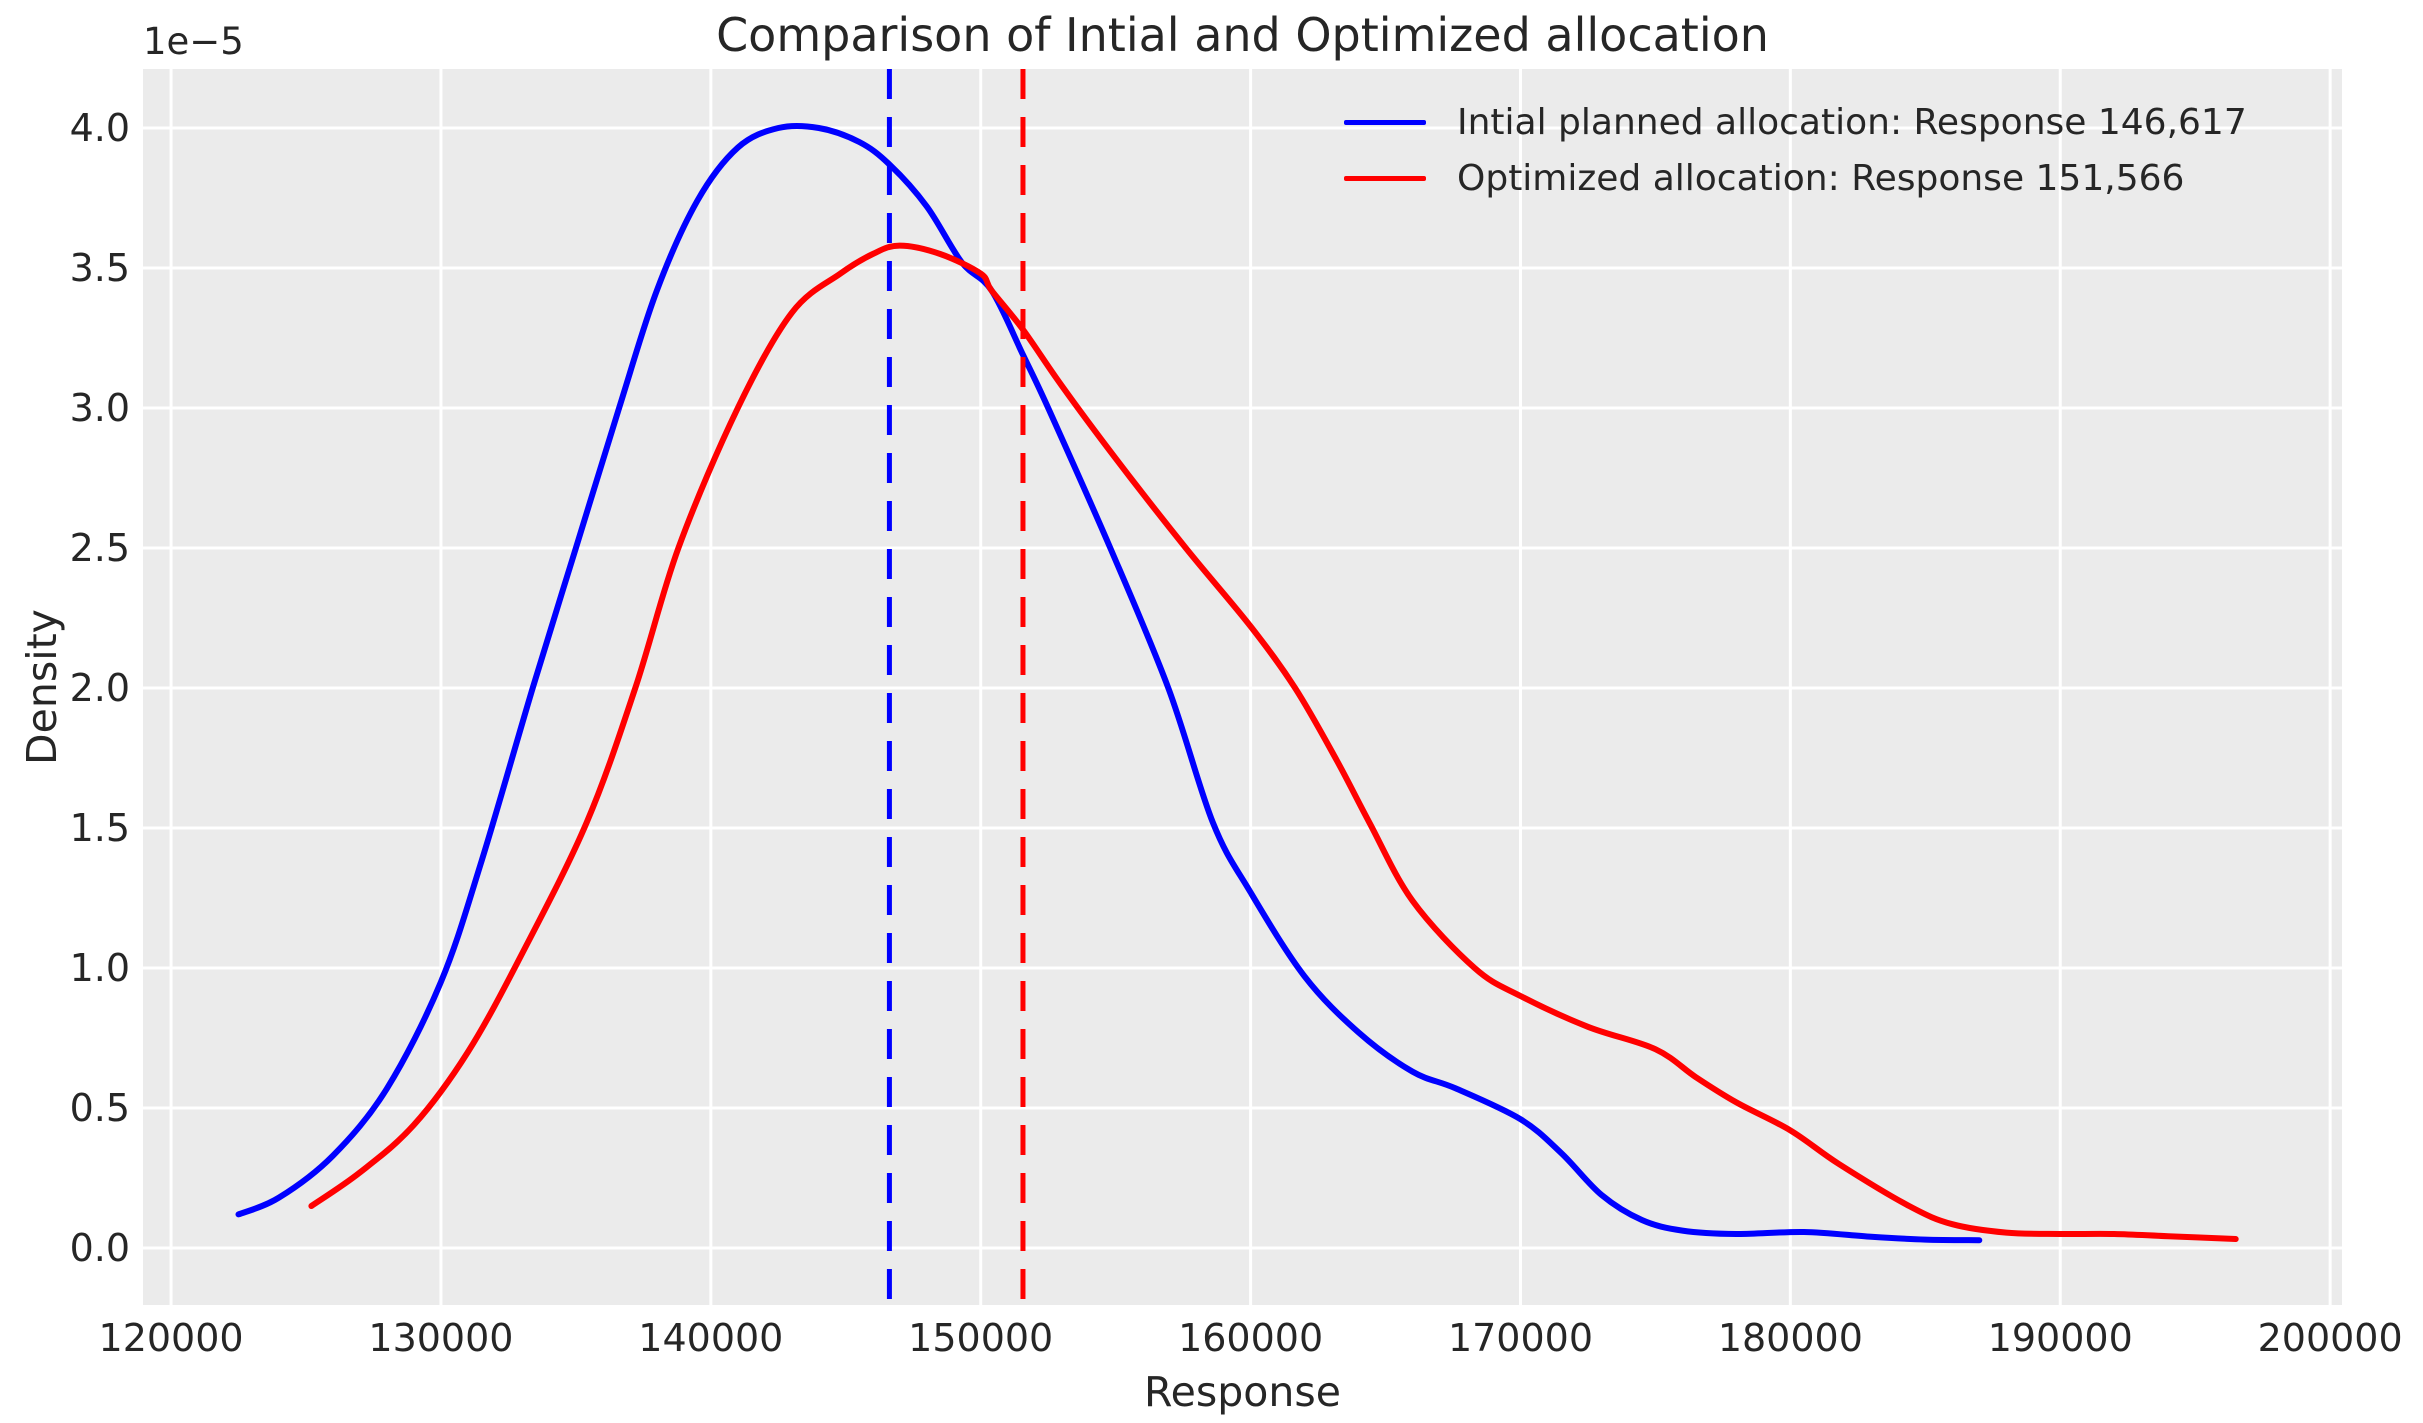 This screenshot has height=1423, width=2423. I want to click on y-tick-label: 4.0, so click(99, 127).